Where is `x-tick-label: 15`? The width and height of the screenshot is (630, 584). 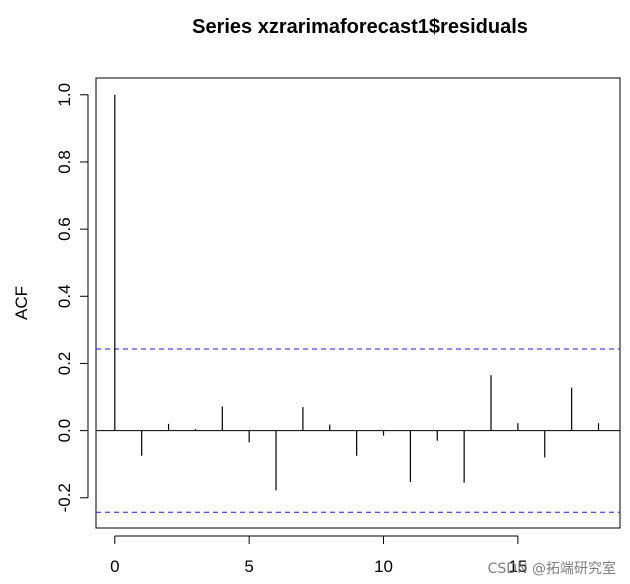 x-tick-label: 15 is located at coordinates (517, 566).